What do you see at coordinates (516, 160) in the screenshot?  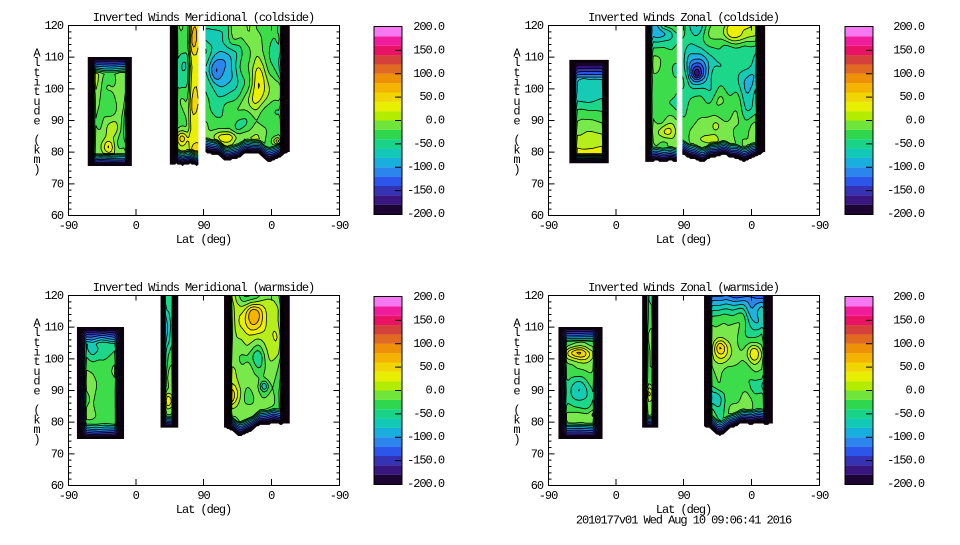 I see `svg-text: m` at bounding box center [516, 160].